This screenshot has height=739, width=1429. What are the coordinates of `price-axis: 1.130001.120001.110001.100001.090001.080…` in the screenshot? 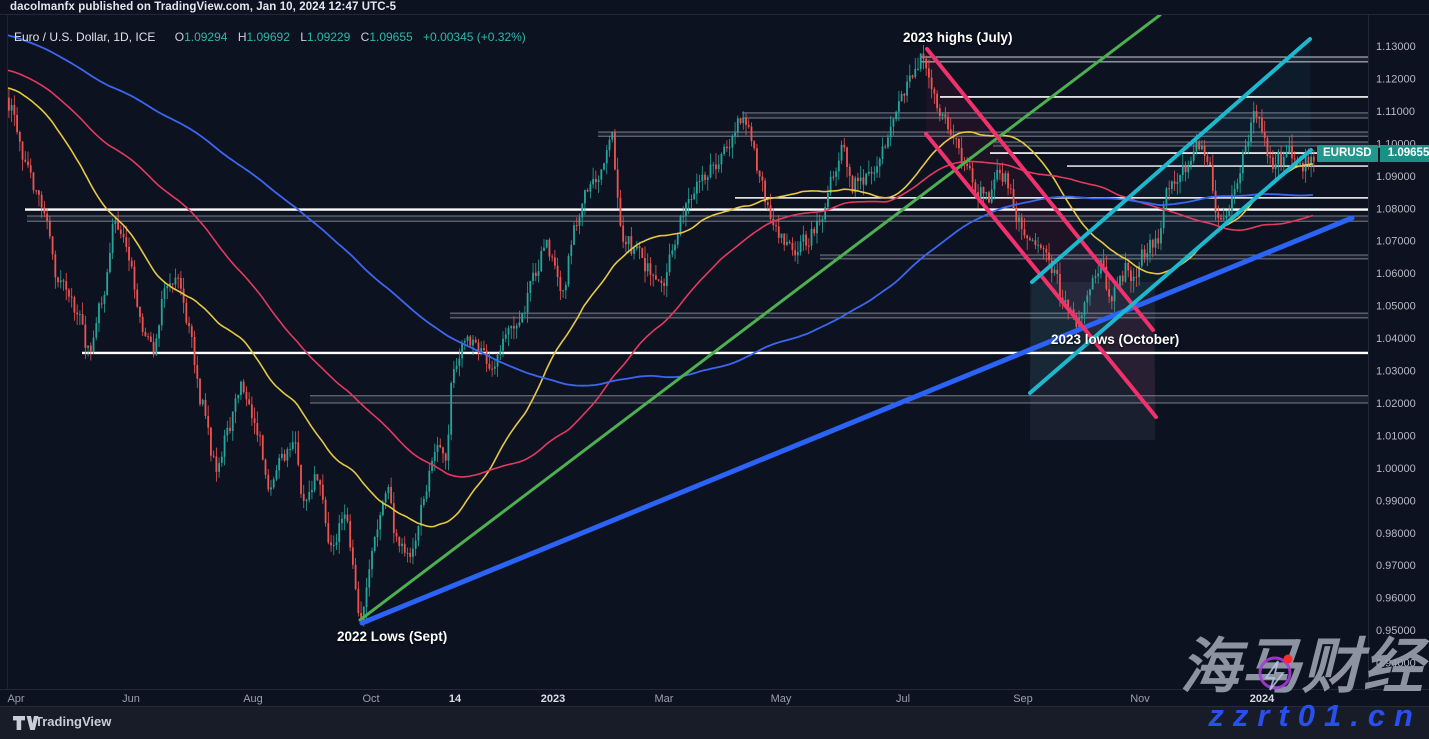 It's located at (1396, 355).